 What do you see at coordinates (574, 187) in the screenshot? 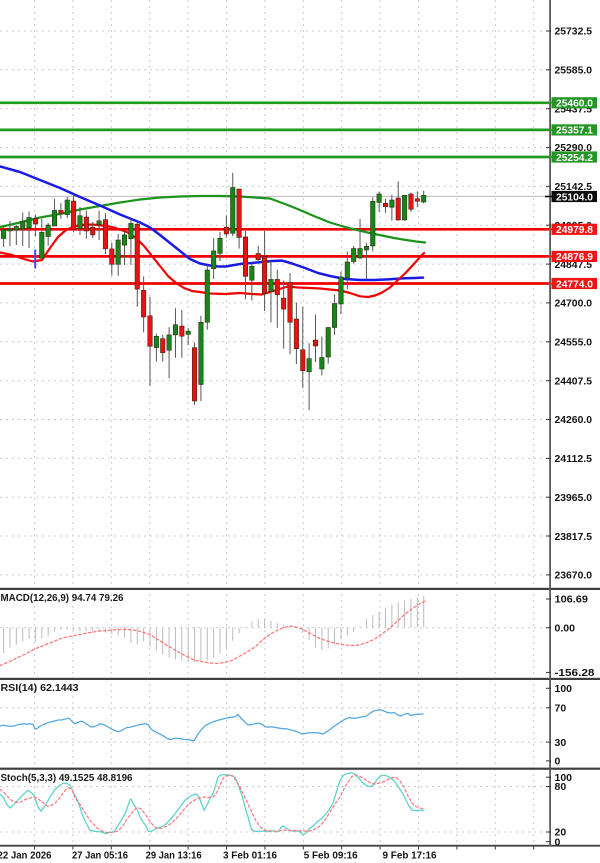
I see `svg-text: 25142.5` at bounding box center [574, 187].